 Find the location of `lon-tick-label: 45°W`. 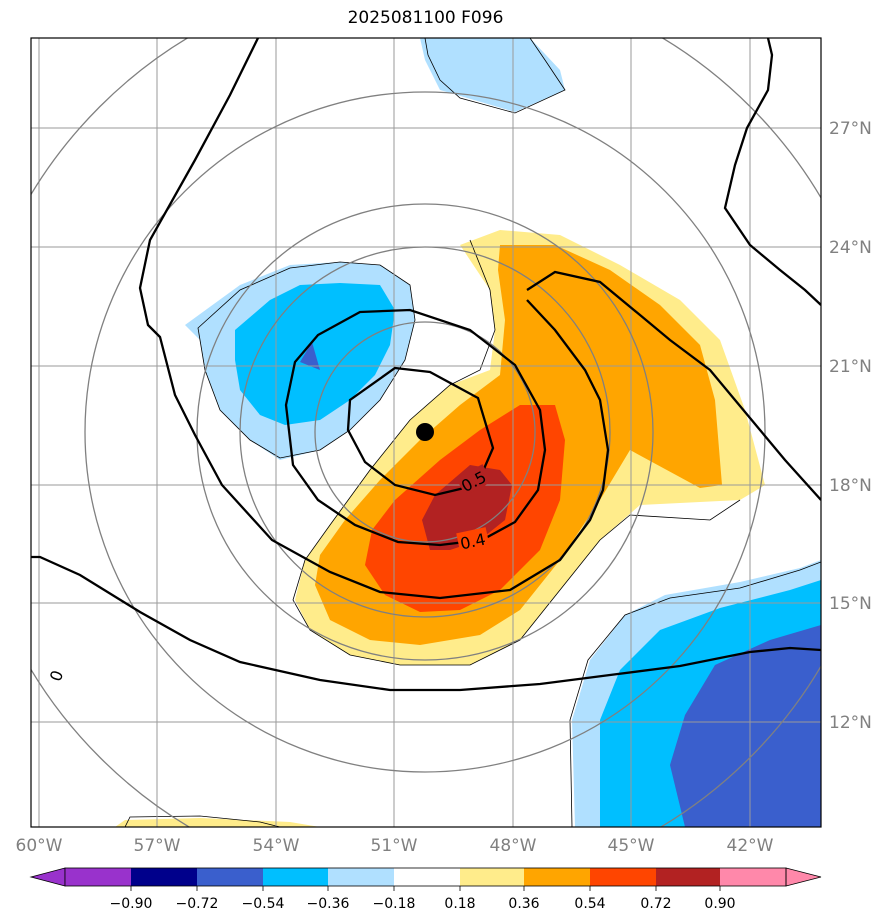

lon-tick-label: 45°W is located at coordinates (631, 846).